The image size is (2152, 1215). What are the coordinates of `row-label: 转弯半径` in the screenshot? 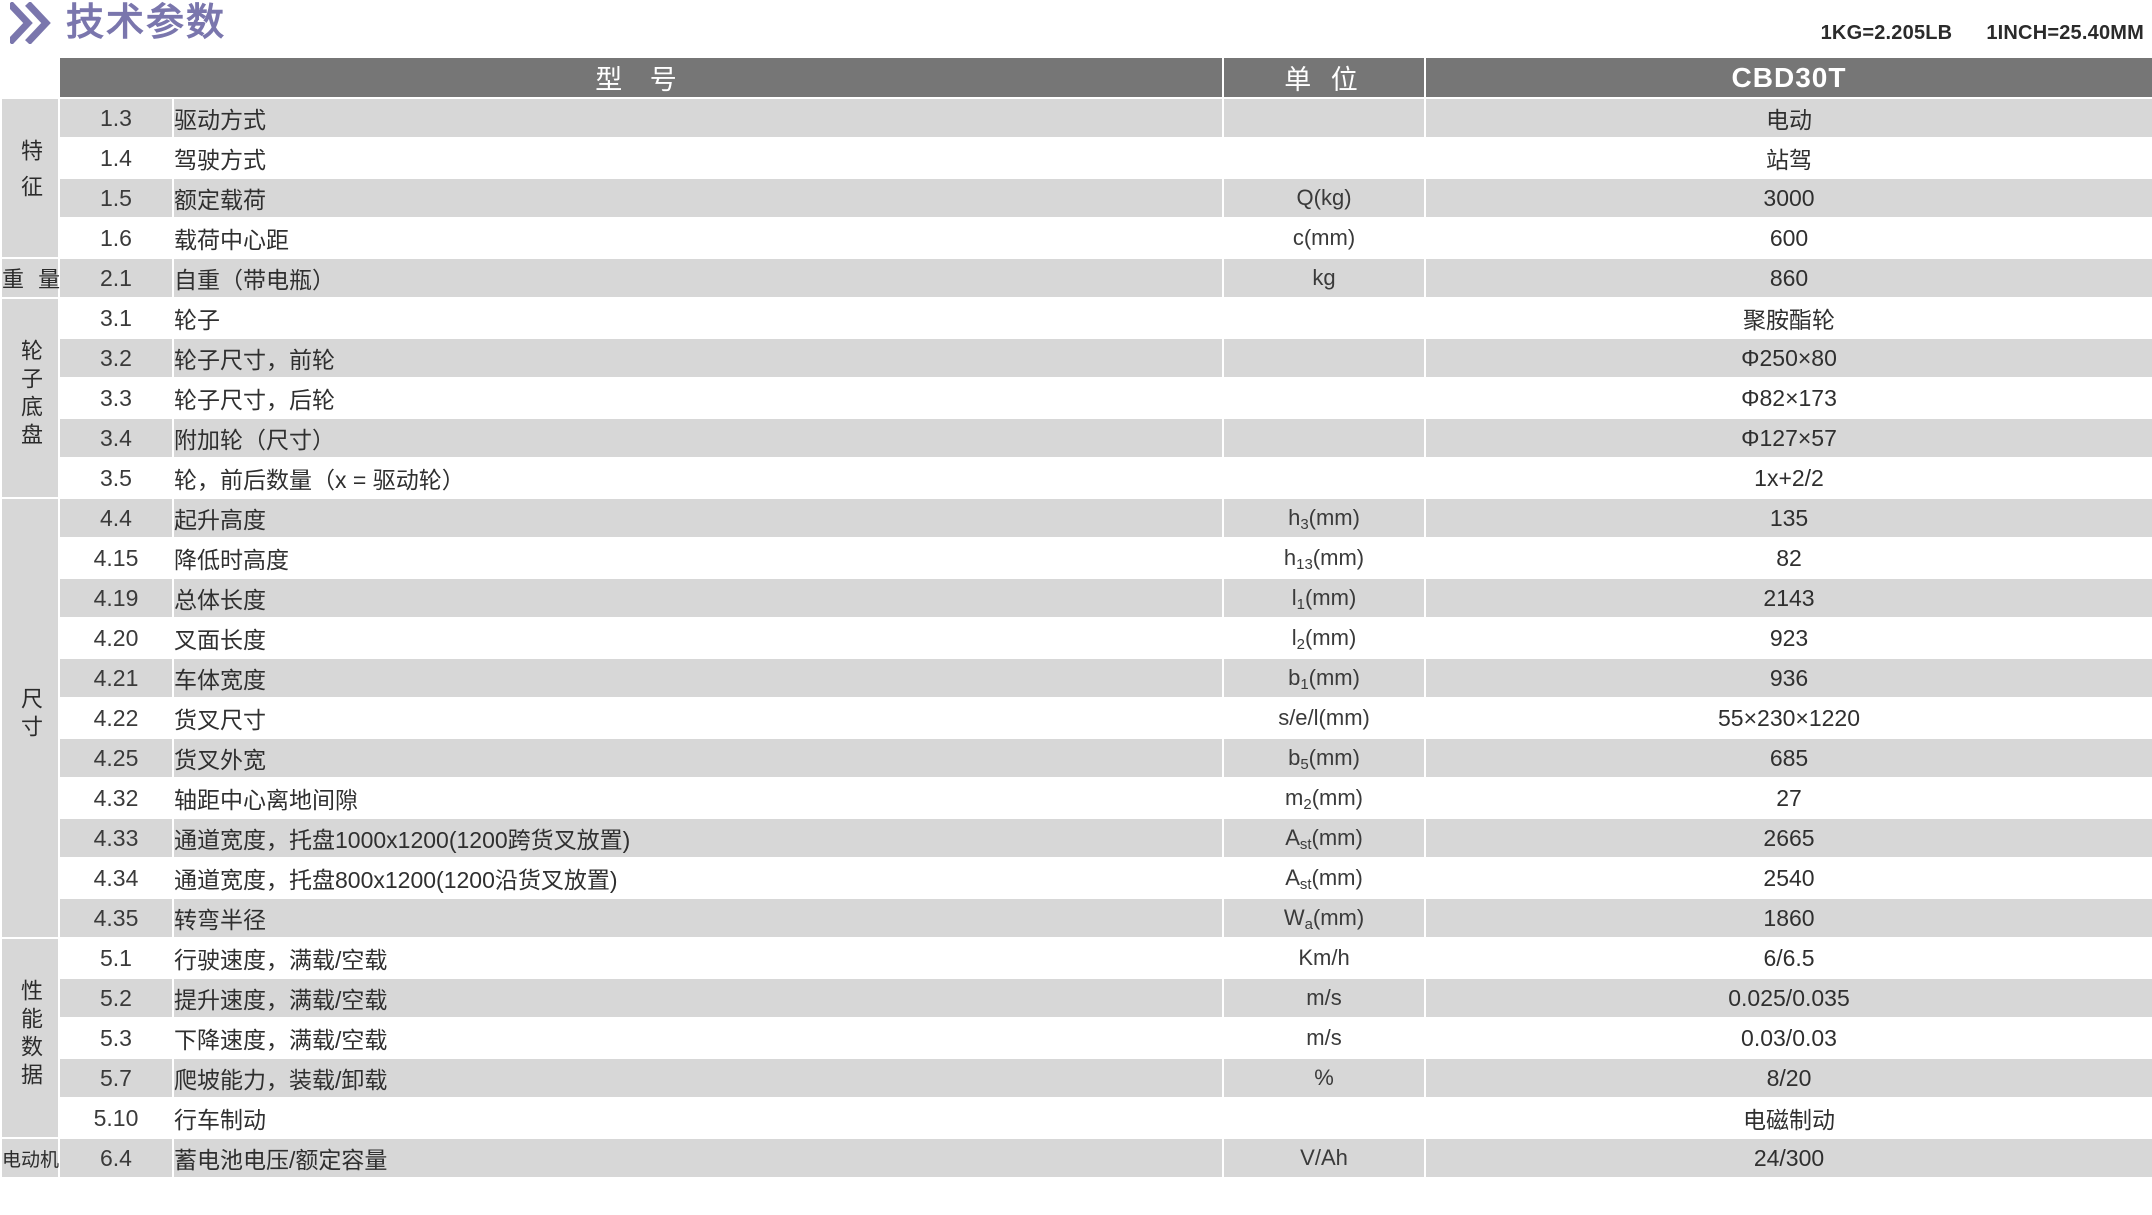 It's located at (698, 918).